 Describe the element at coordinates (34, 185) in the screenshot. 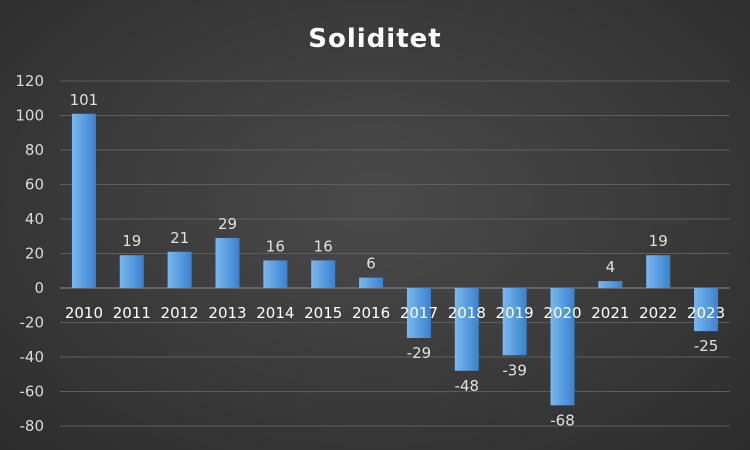

I see `y-tick-label: 60` at that location.